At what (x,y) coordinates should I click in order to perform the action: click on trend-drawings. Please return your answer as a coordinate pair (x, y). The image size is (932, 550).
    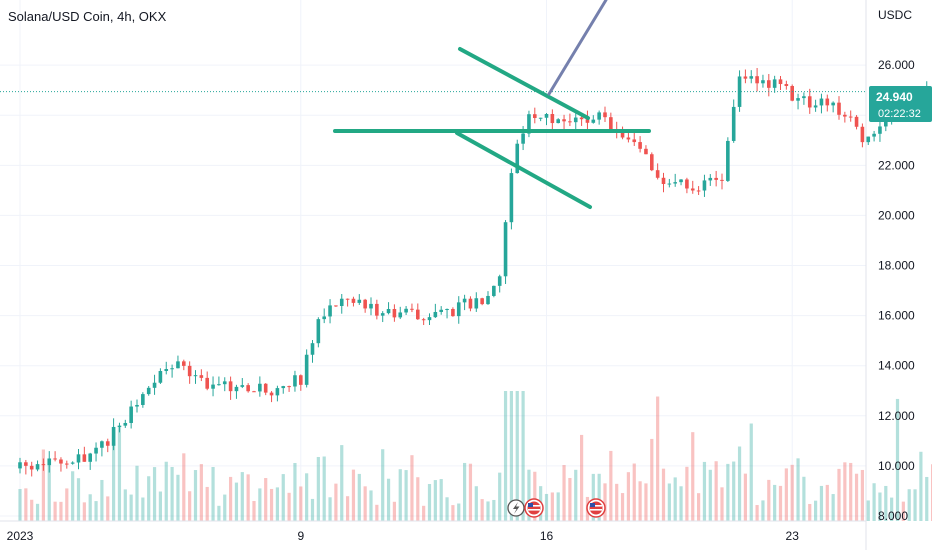
    Looking at the image, I should click on (492, 104).